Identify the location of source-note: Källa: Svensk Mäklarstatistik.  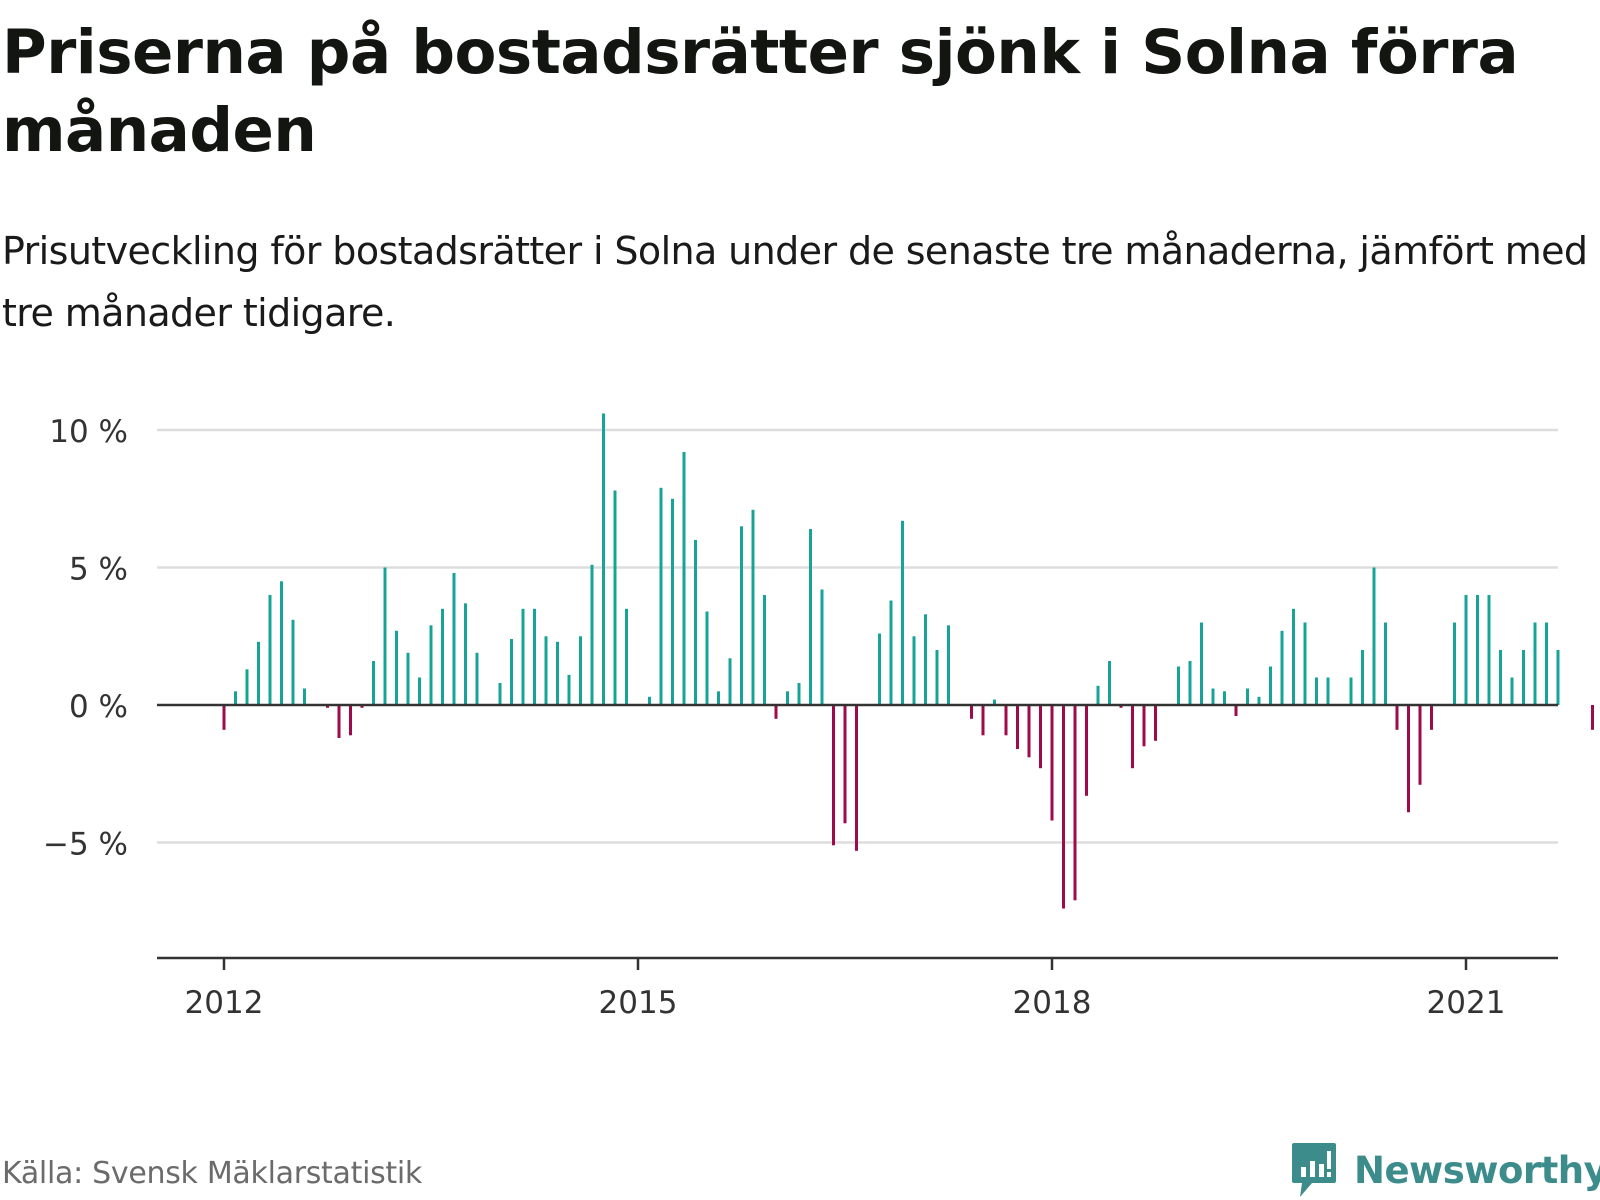
(212, 1173).